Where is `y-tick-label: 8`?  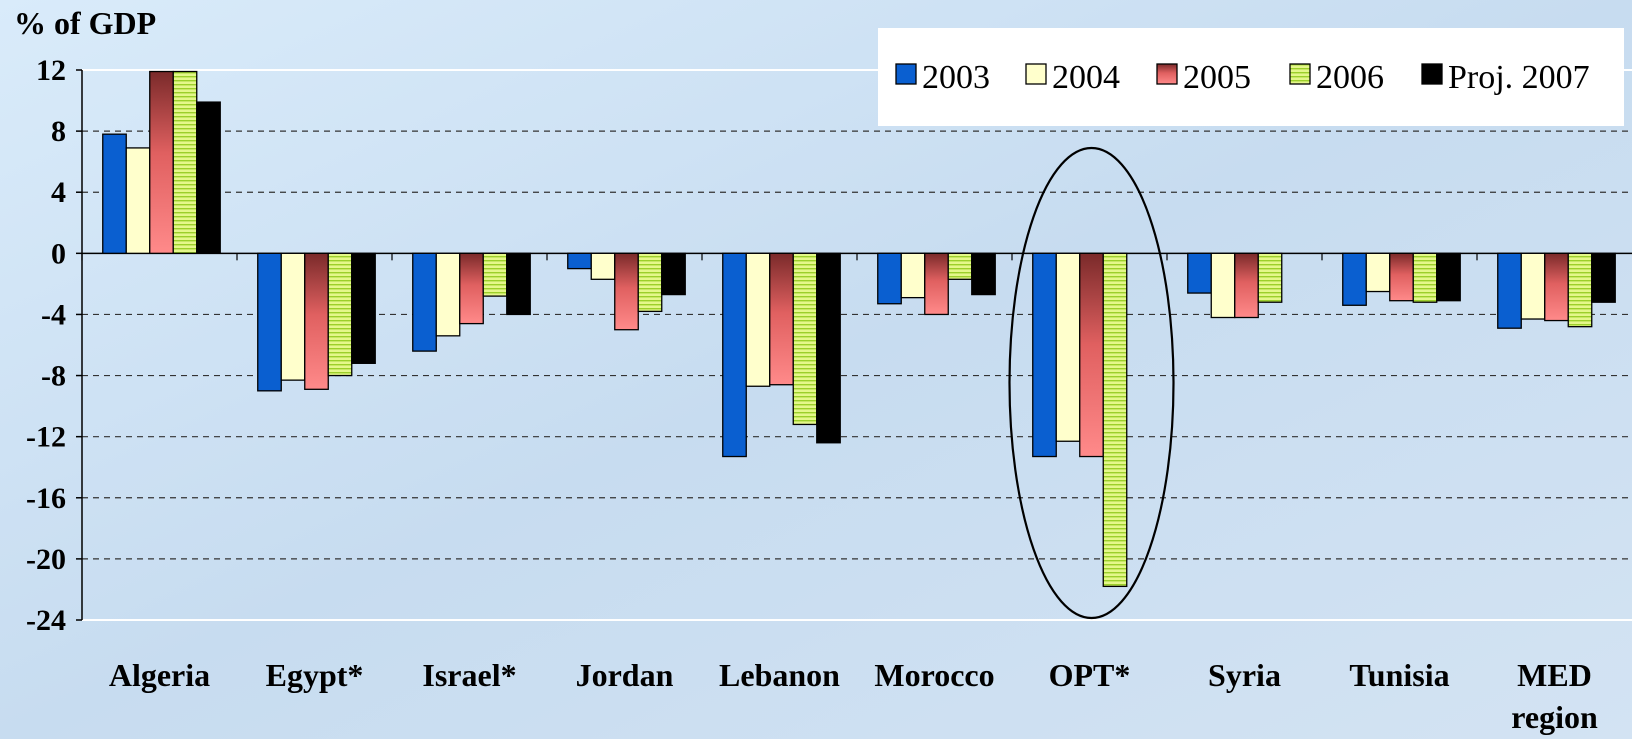
y-tick-label: 8 is located at coordinates (58, 131).